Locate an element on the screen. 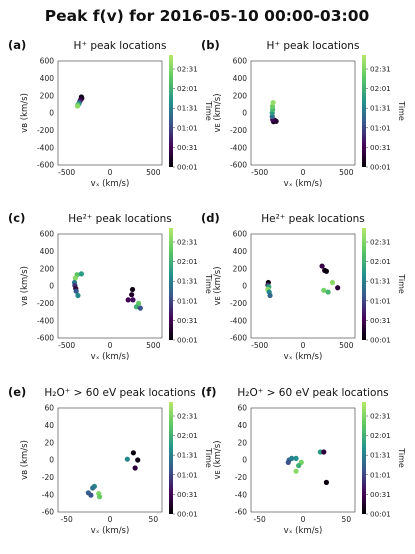  y-tick-label: -40 is located at coordinates (241, 494).